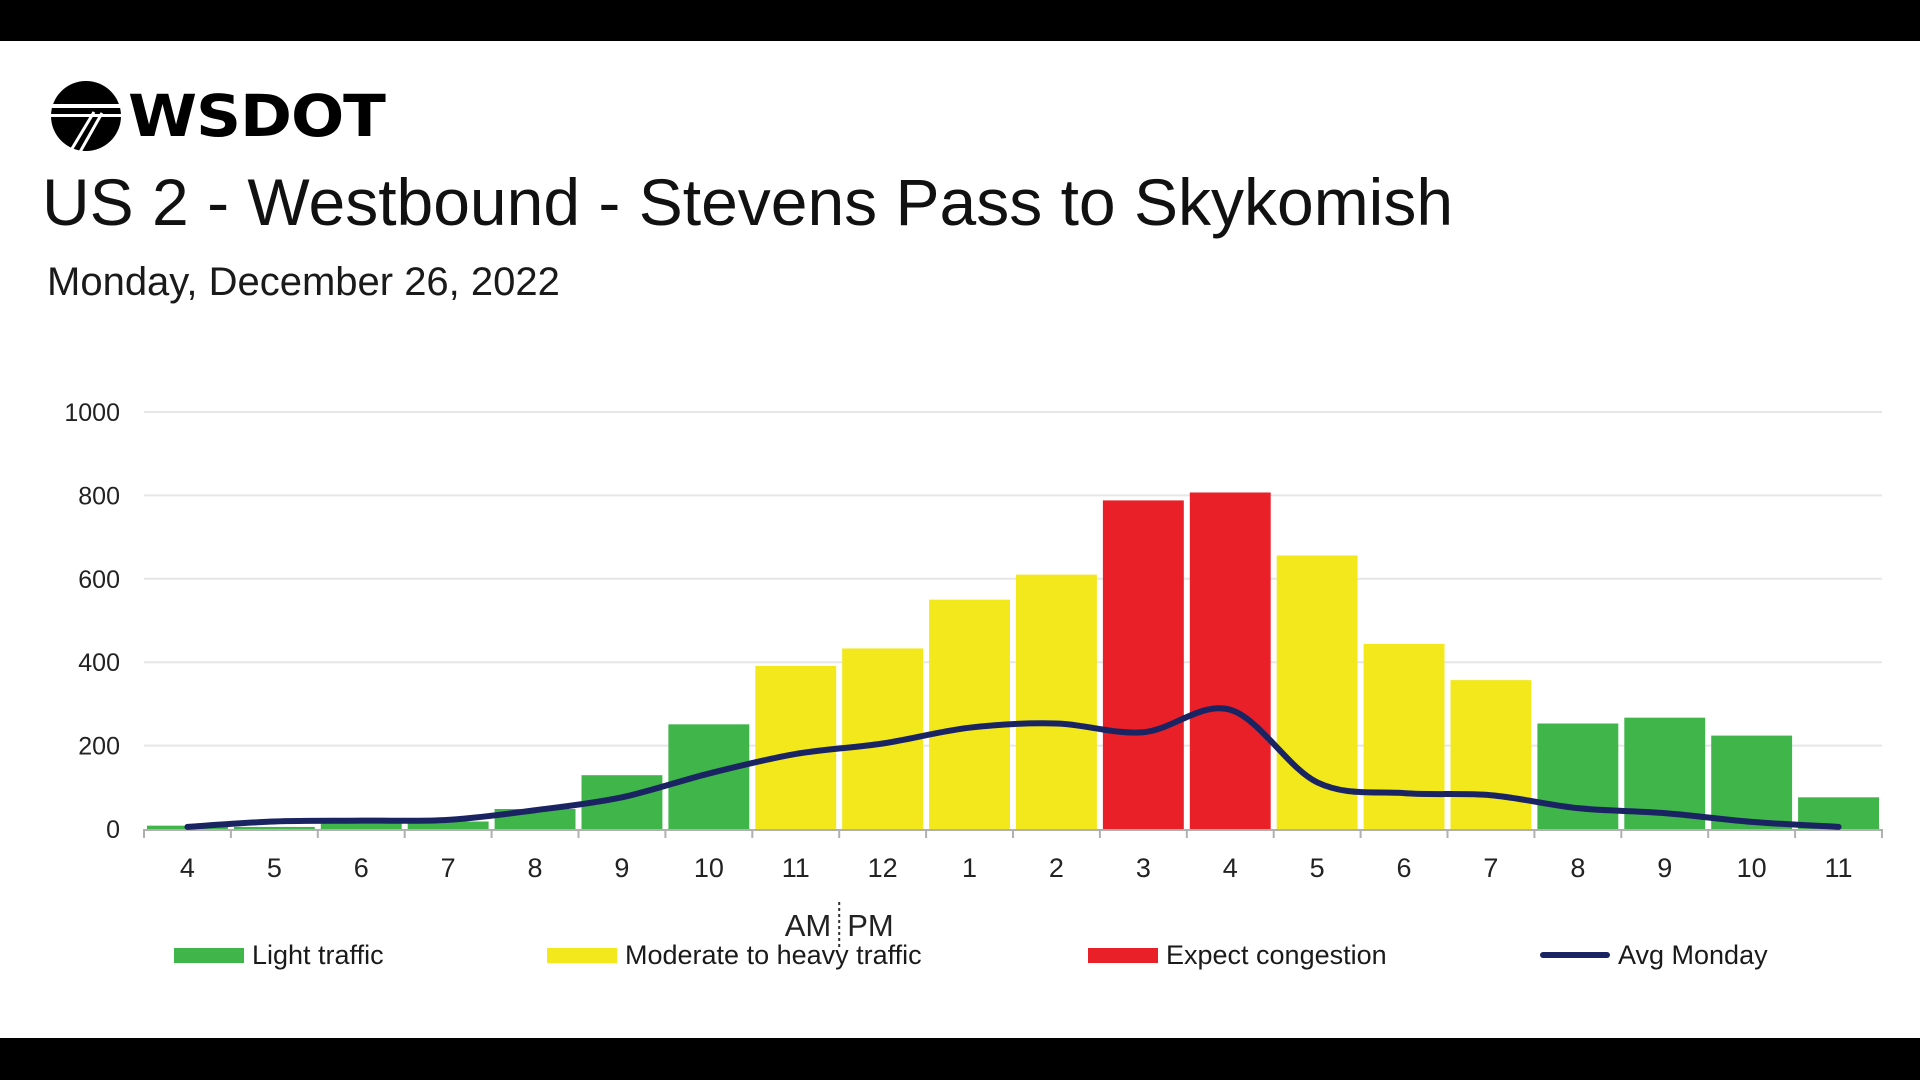 This screenshot has height=1080, width=1920. What do you see at coordinates (969, 868) in the screenshot?
I see `x-tick-label: 1` at bounding box center [969, 868].